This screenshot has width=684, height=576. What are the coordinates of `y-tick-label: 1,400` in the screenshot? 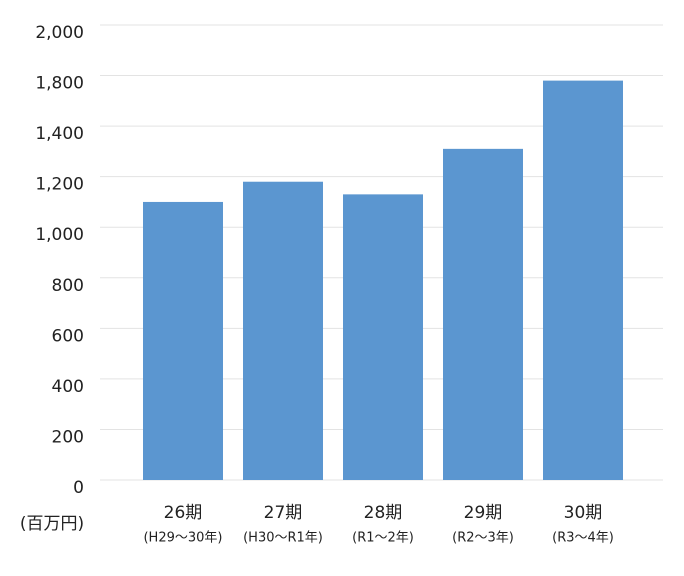 It's located at (59, 134).